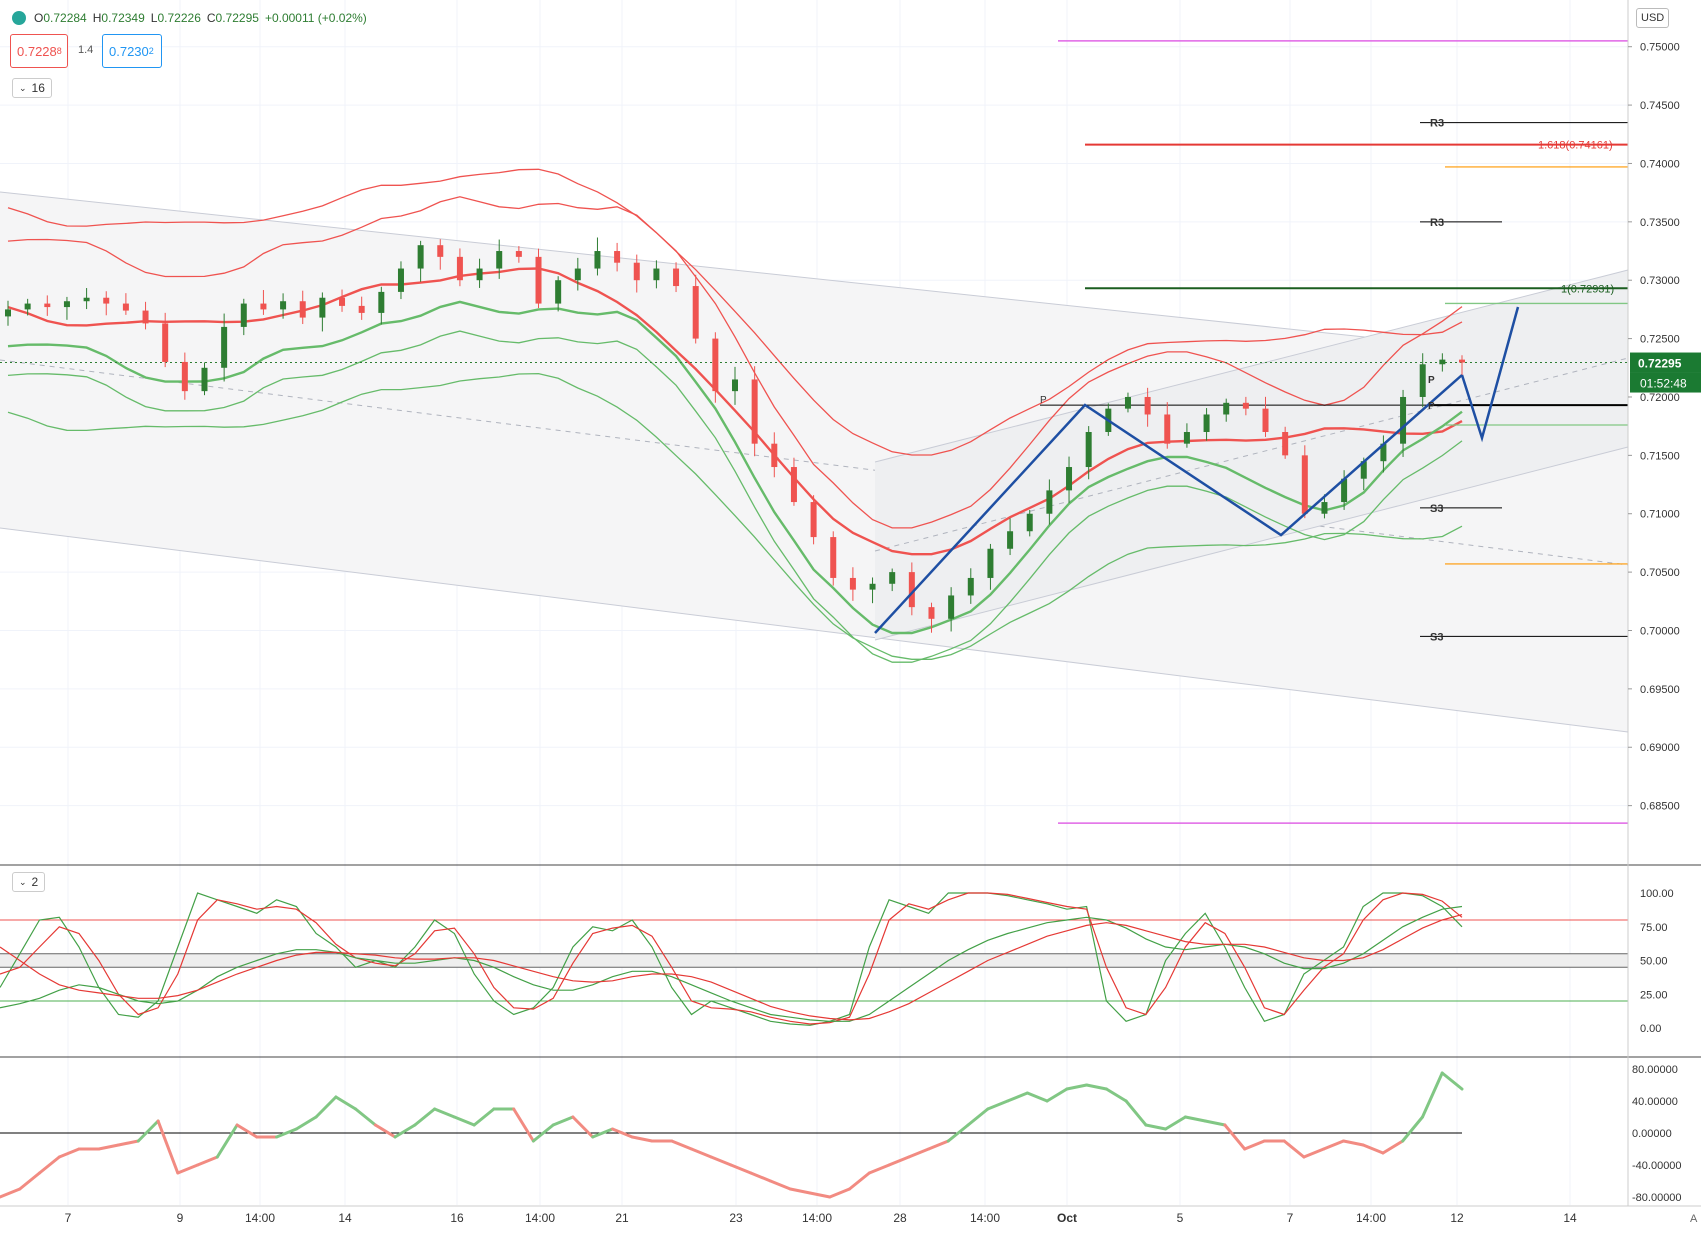  What do you see at coordinates (1657, 1198) in the screenshot?
I see `momentum-axis-label: -80.00000` at bounding box center [1657, 1198].